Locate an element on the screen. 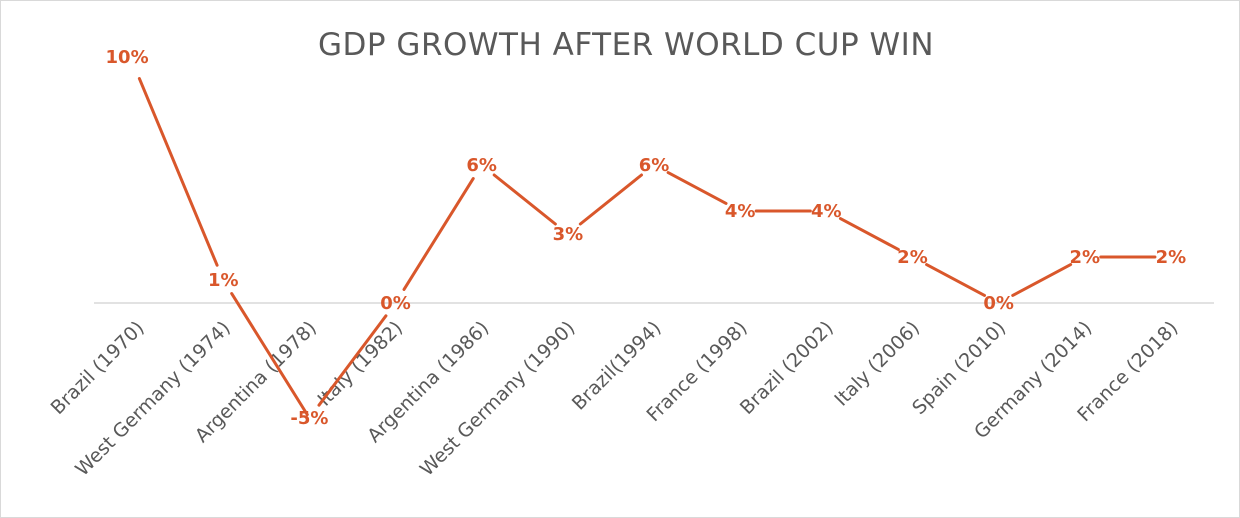 This screenshot has height=518, width=1240. chart-title: GDP GROWTH AFTER WORLD CUP WIN is located at coordinates (626, 45).